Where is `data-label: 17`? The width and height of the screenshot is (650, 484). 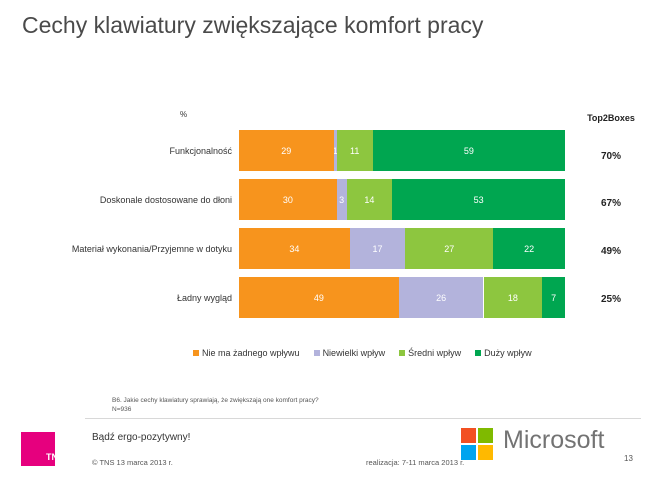 data-label: 17 is located at coordinates (377, 248).